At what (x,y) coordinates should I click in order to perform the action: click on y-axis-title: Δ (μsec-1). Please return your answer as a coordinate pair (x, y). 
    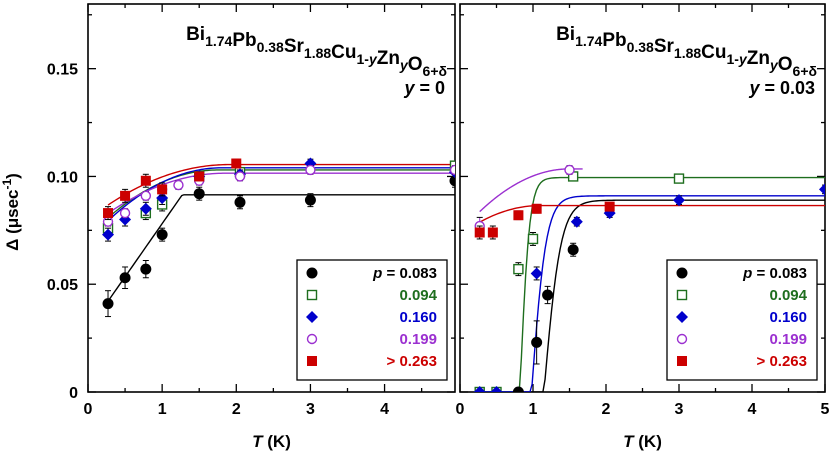
    Looking at the image, I should click on (11, 212).